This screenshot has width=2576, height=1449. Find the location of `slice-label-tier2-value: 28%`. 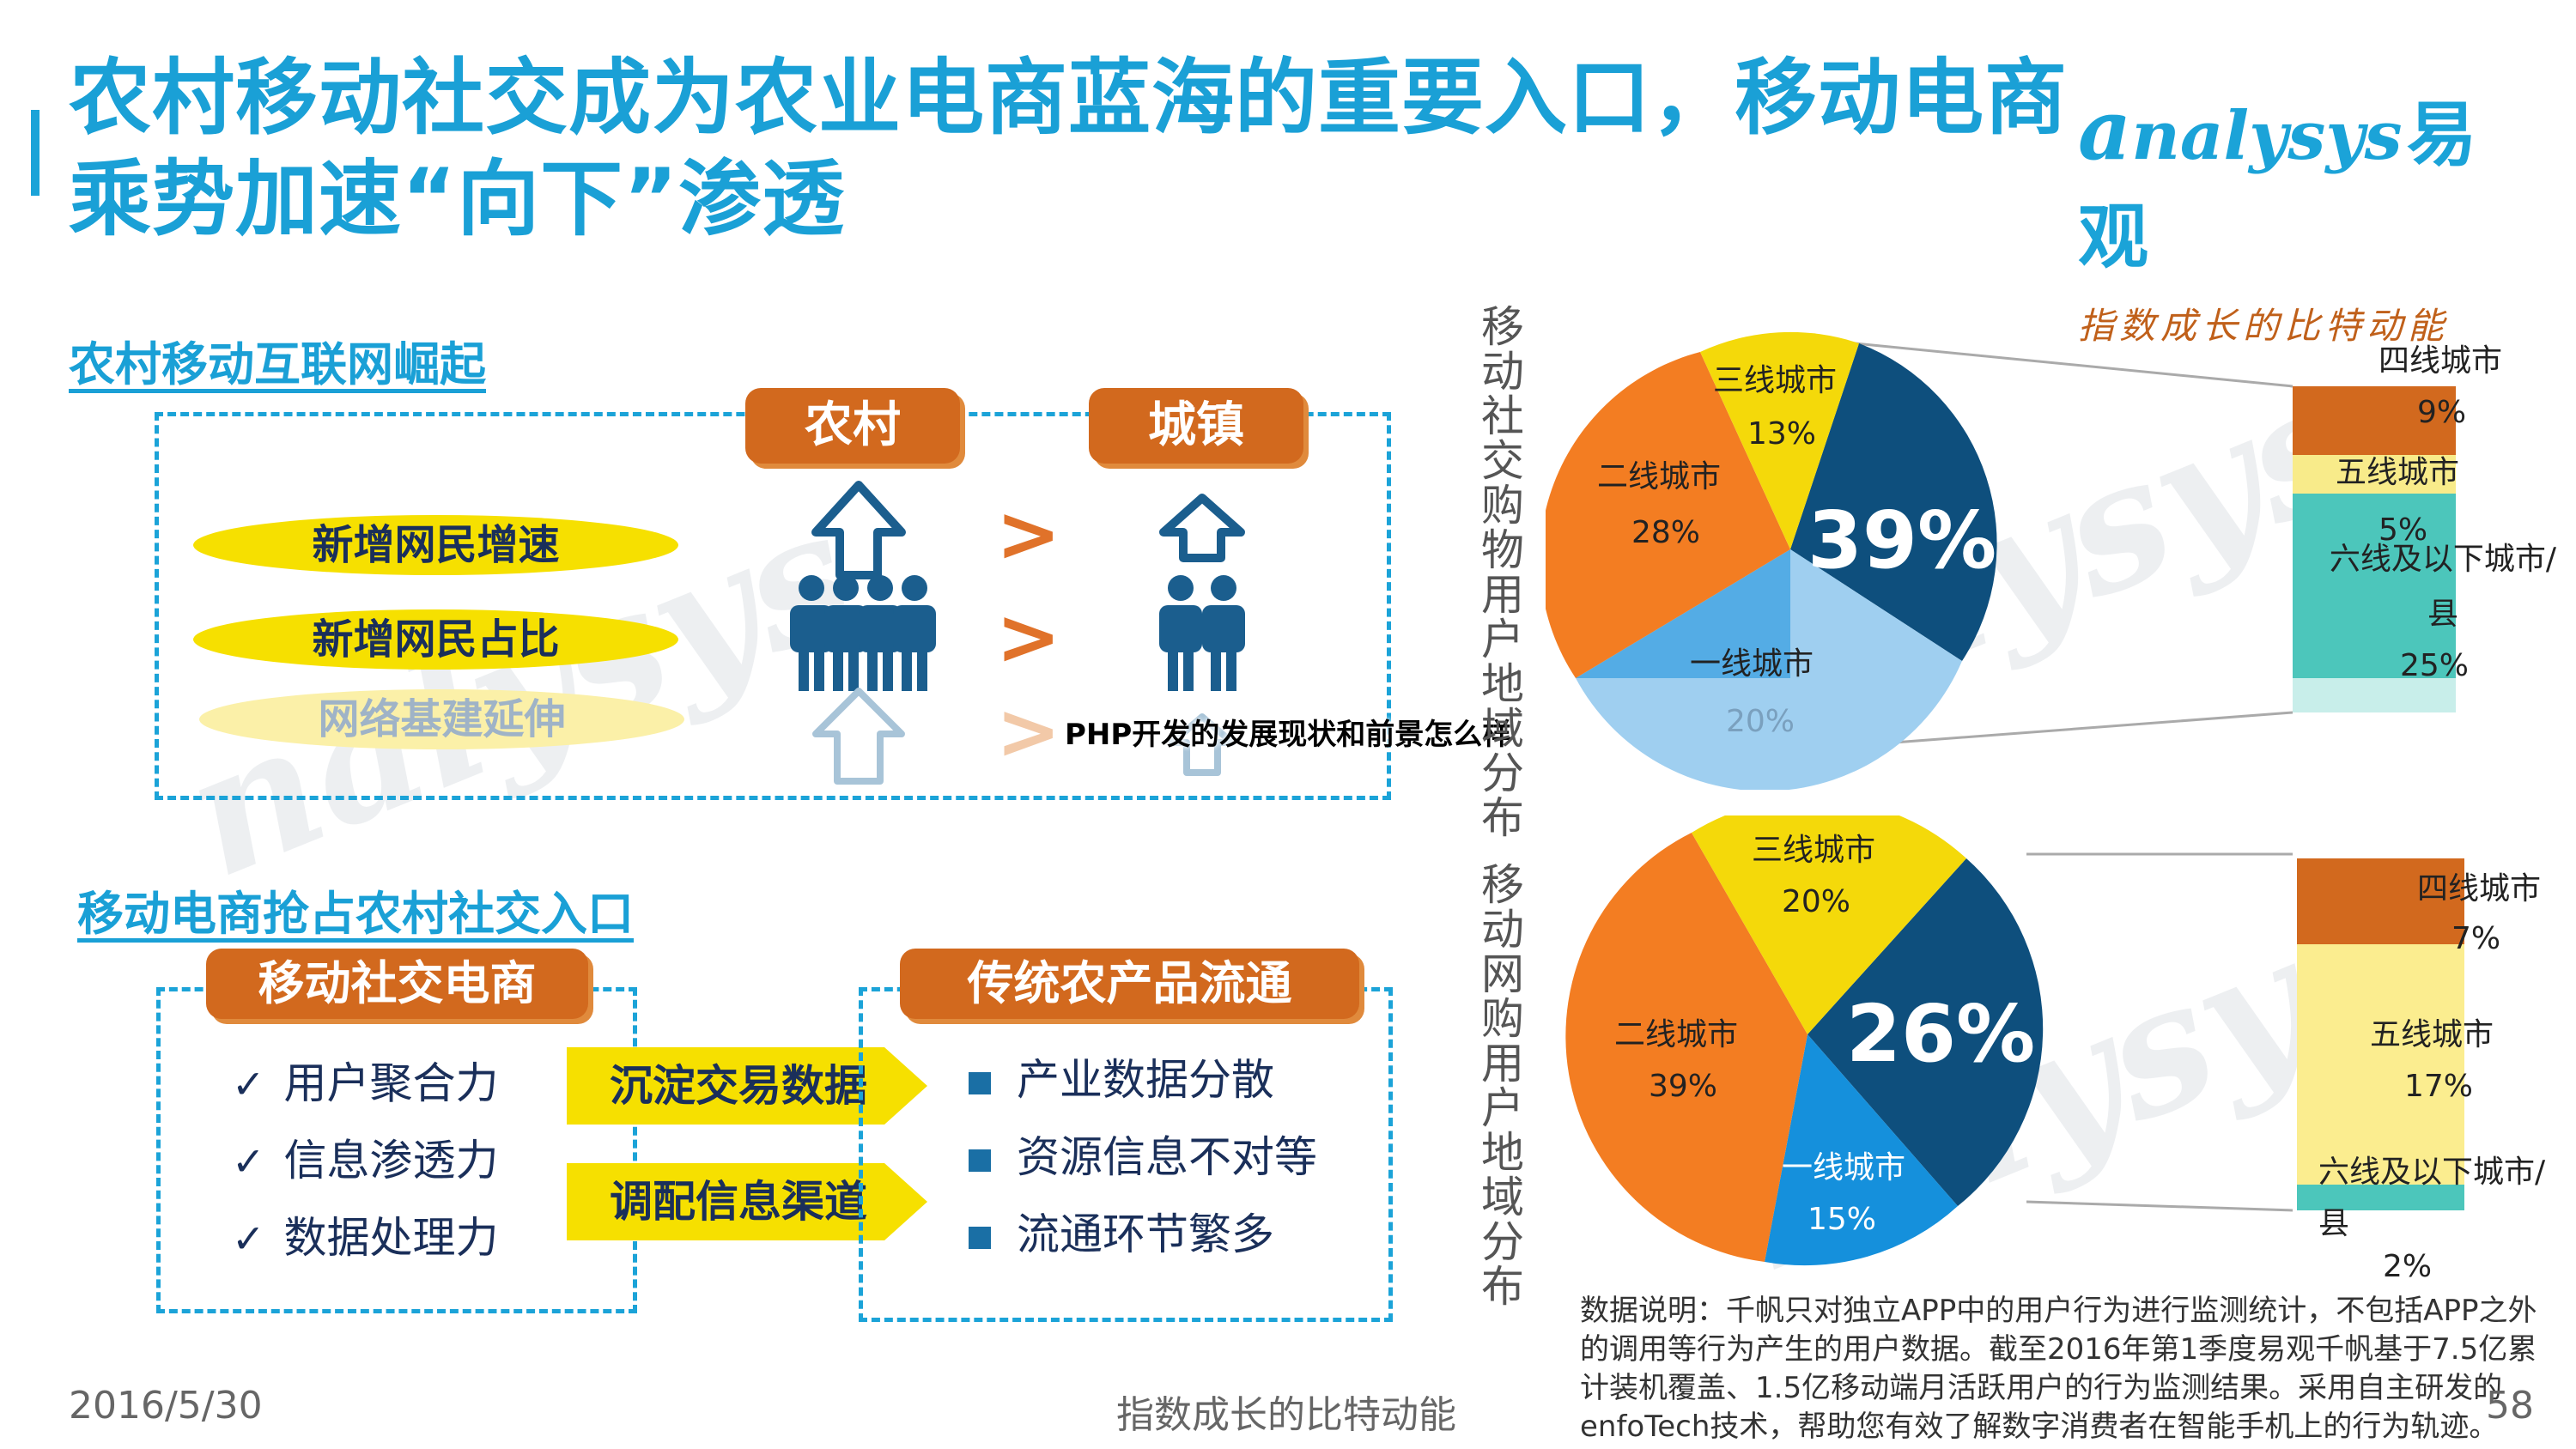

slice-label-tier2-value: 28% is located at coordinates (1666, 532).